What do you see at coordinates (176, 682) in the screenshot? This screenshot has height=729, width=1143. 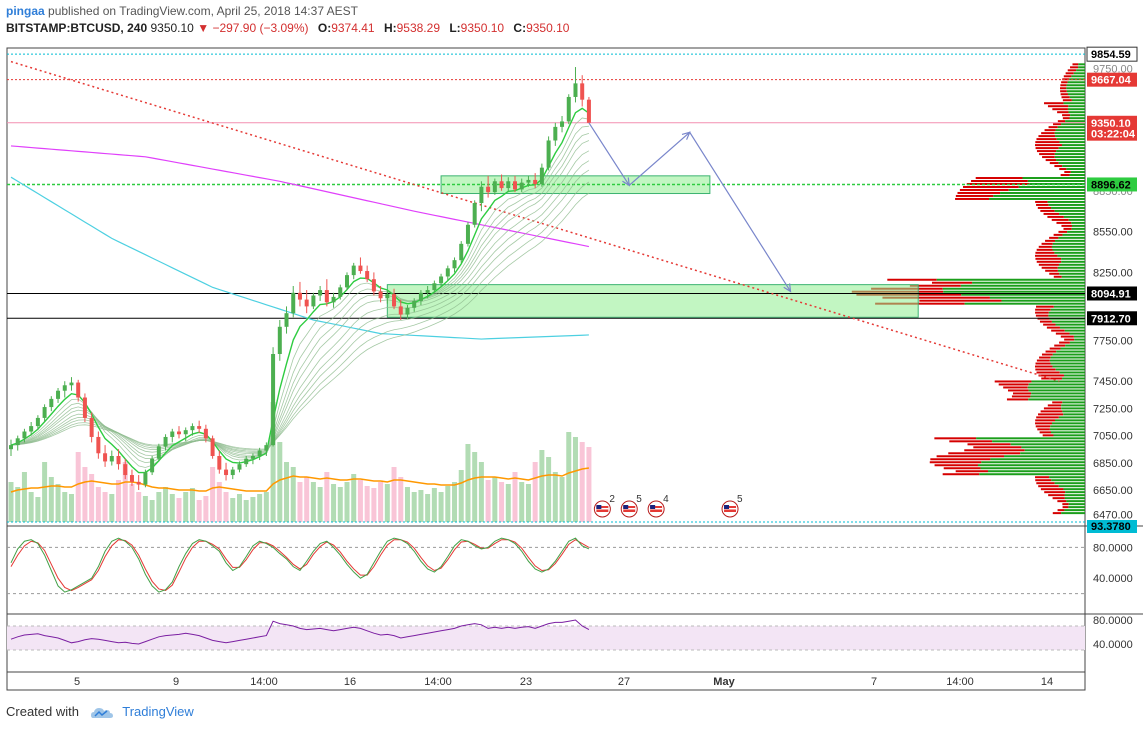 I see `x-tick-label: 9` at bounding box center [176, 682].